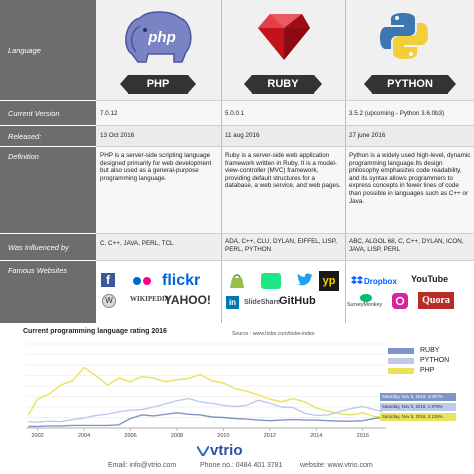 This screenshot has height=474, width=474. I want to click on chart-x-ticks: 2002 2004 2006 2008 2010 2012 2014 2016, so click(200, 433).